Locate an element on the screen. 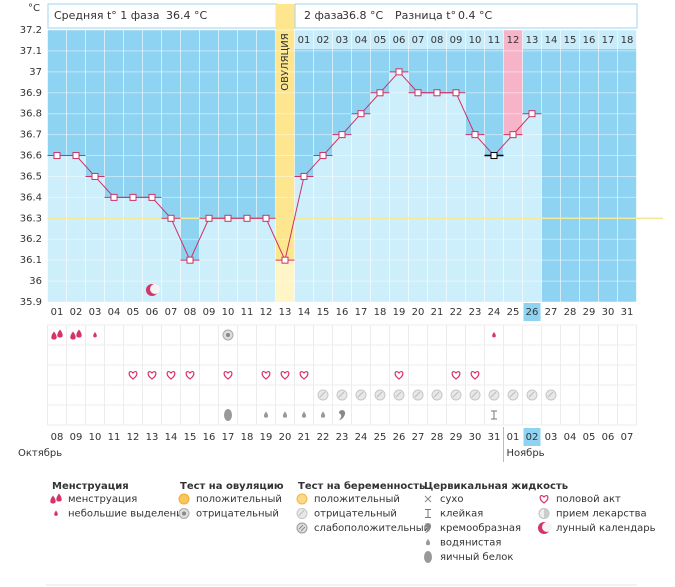  month-label: Октябрь is located at coordinates (40, 453).